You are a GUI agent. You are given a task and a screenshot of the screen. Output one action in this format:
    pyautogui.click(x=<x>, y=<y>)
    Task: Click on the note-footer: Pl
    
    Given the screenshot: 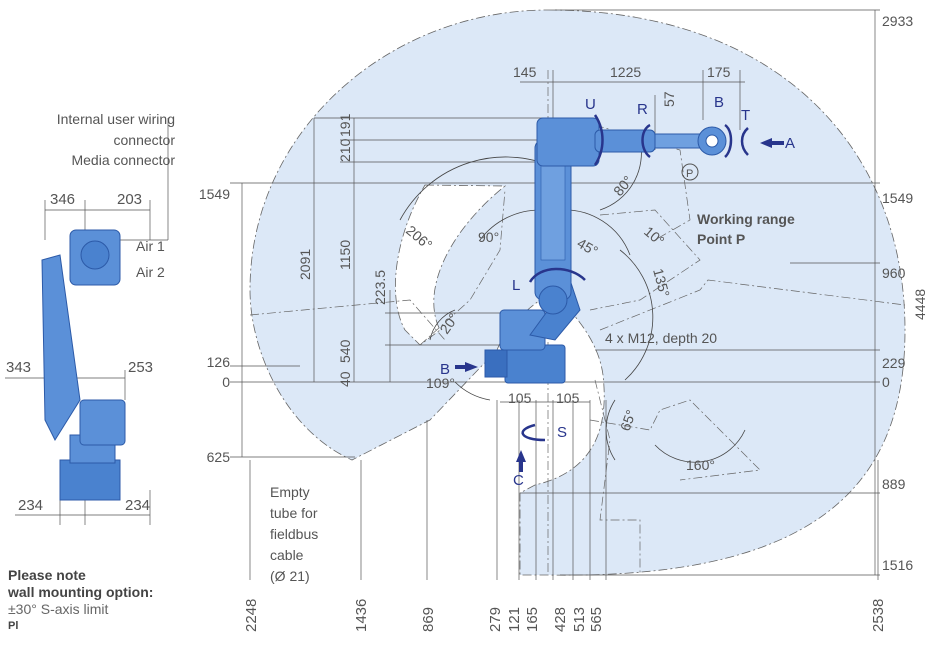 What is the action you would take?
    pyautogui.click(x=13, y=626)
    